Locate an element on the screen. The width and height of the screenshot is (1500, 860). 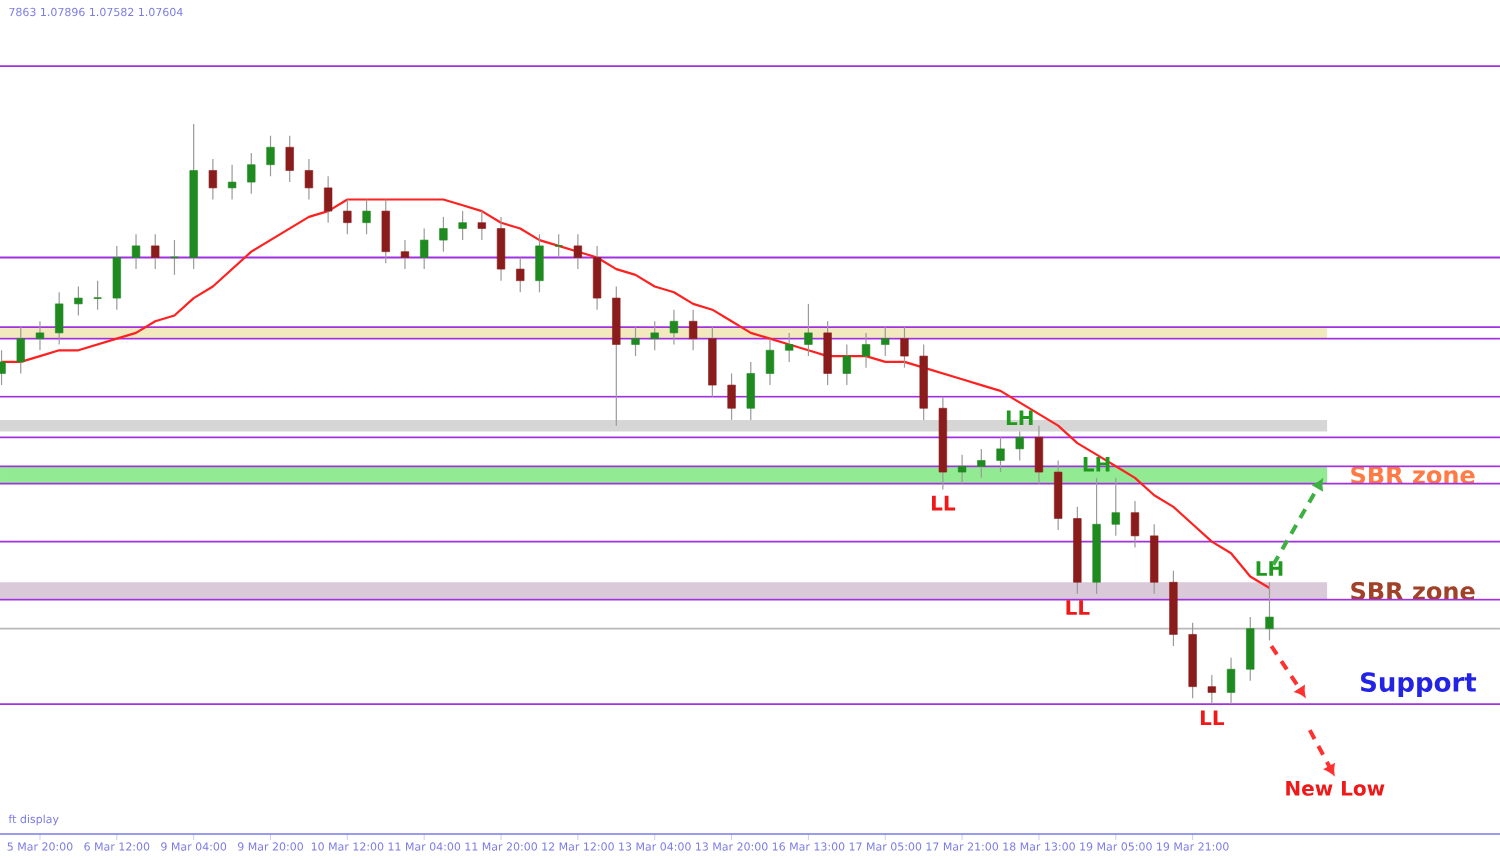
text: New Low is located at coordinates (1335, 788).